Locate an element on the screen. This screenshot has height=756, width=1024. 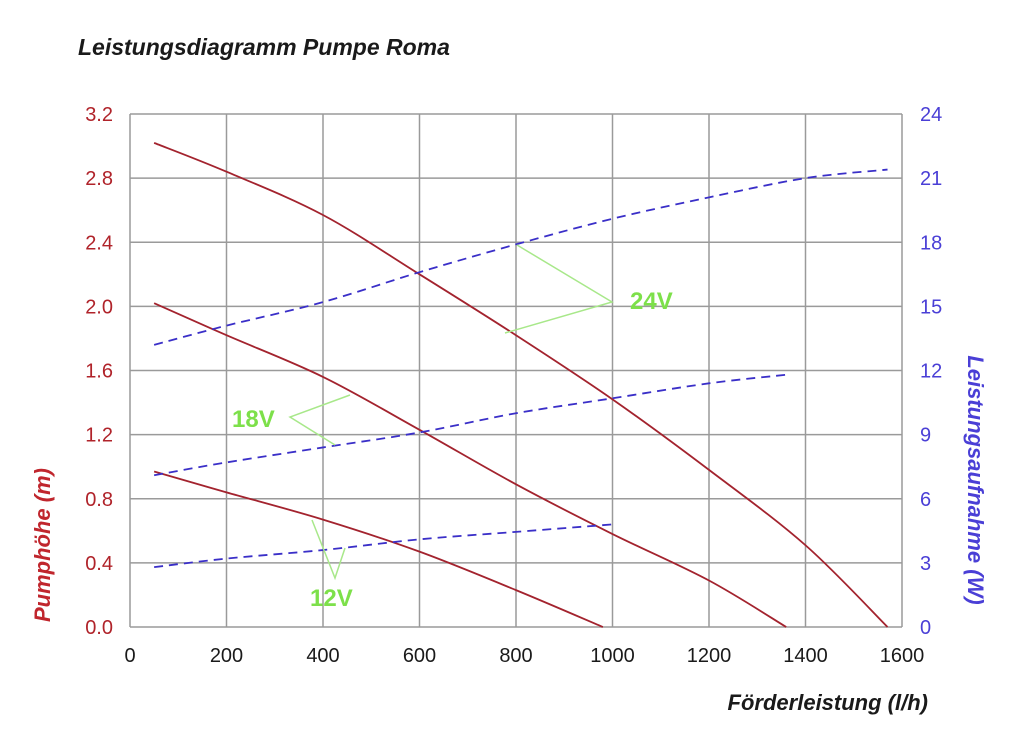
y-tick-label: 0.4 is located at coordinates (99, 564).